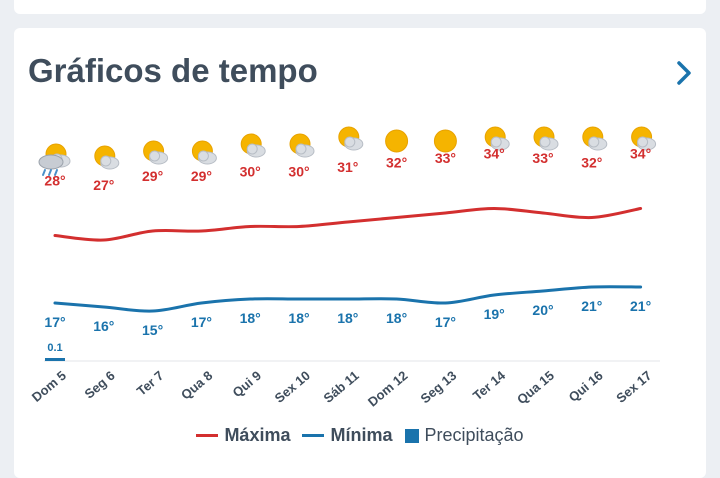 The height and width of the screenshot is (478, 720). I want to click on legend-precip: Precipitação, so click(464, 435).